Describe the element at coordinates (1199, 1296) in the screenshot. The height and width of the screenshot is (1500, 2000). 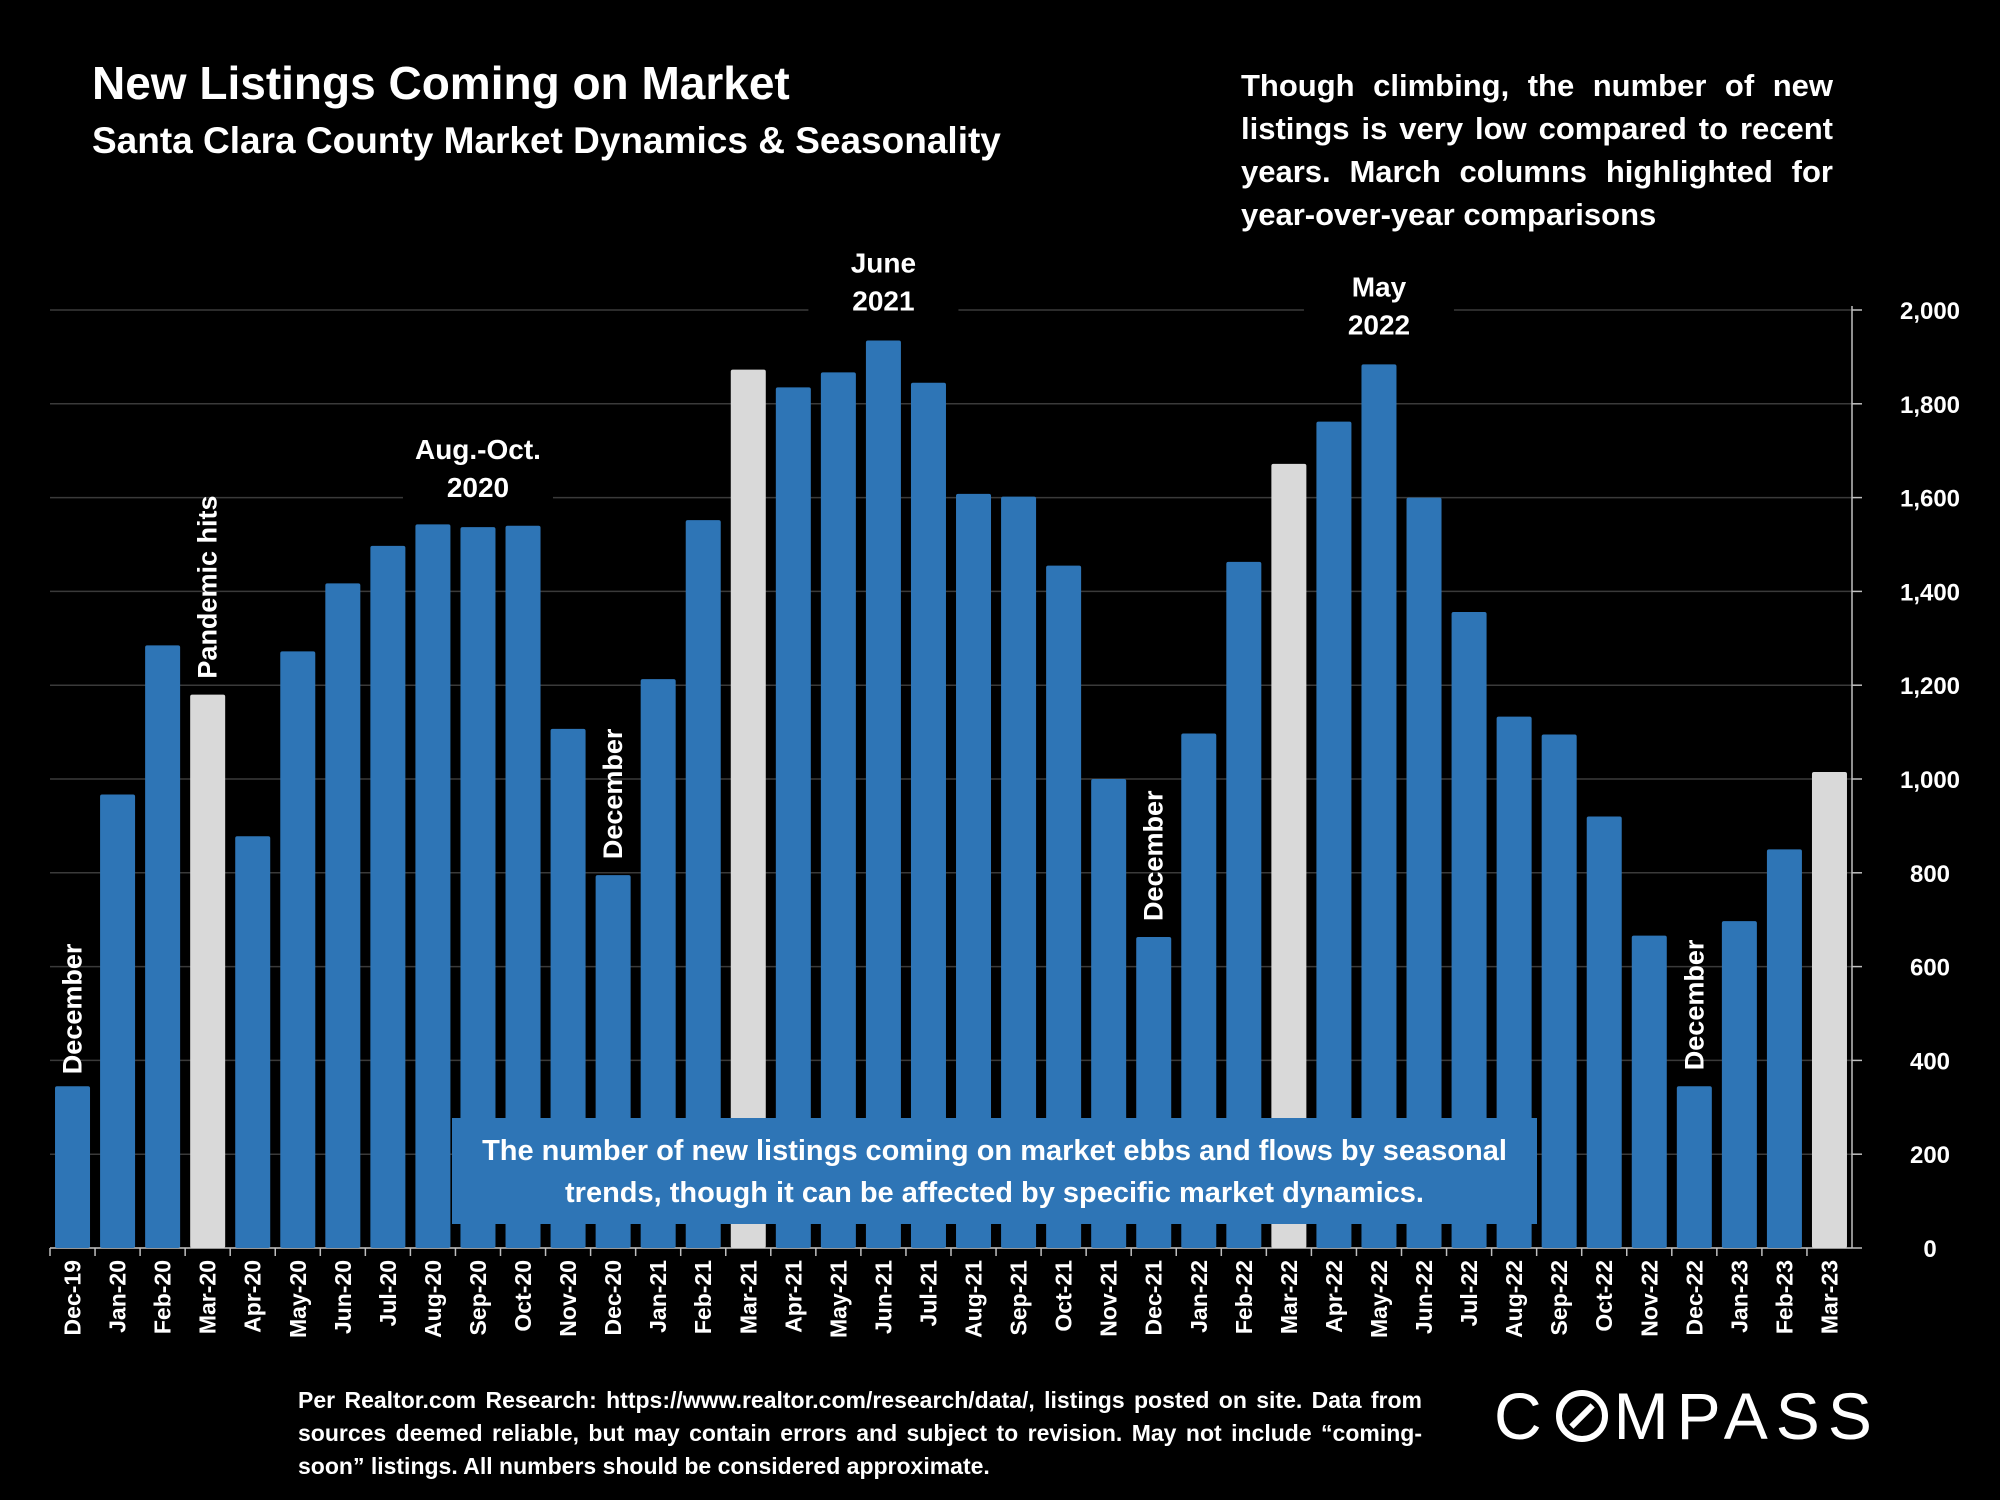
I see `x-tick-label: Jan-22` at that location.